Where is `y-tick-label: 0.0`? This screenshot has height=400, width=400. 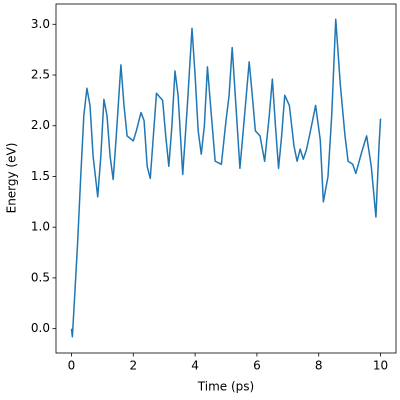 y-tick-label: 0.0 is located at coordinates (40, 328).